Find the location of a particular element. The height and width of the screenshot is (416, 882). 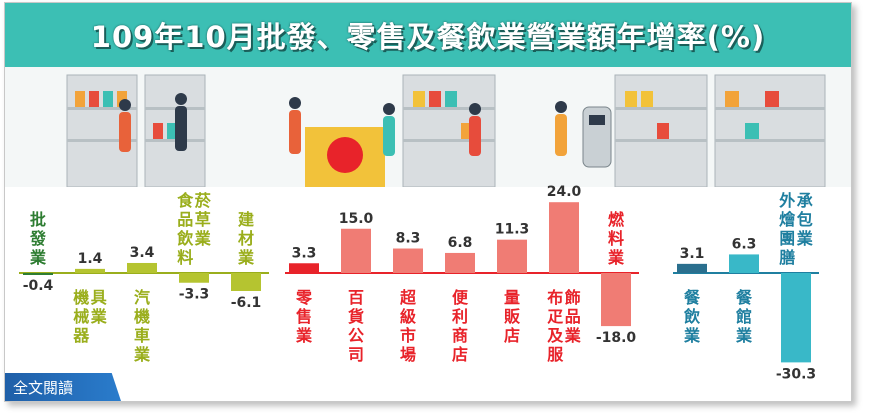

data-label-1-5: 24.0 is located at coordinates (564, 192).